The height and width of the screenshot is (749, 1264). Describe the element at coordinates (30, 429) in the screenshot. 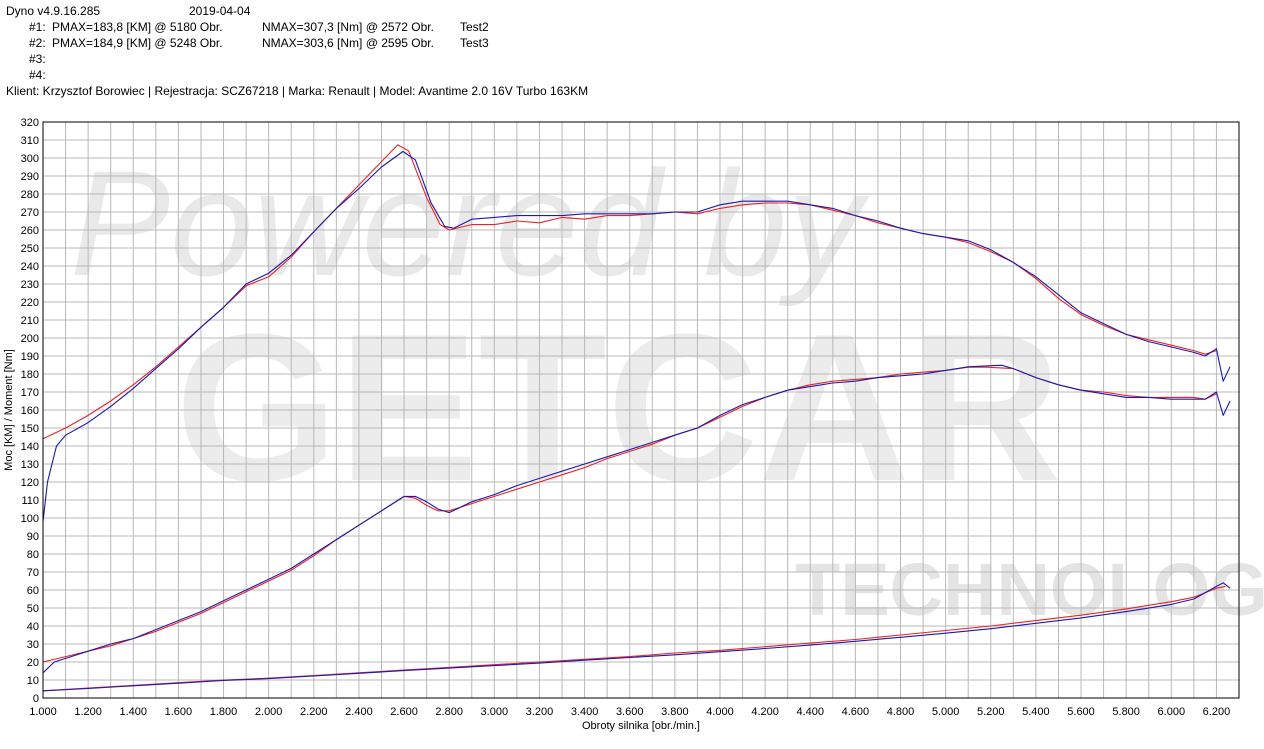

I see `y-tick-label: 150` at that location.